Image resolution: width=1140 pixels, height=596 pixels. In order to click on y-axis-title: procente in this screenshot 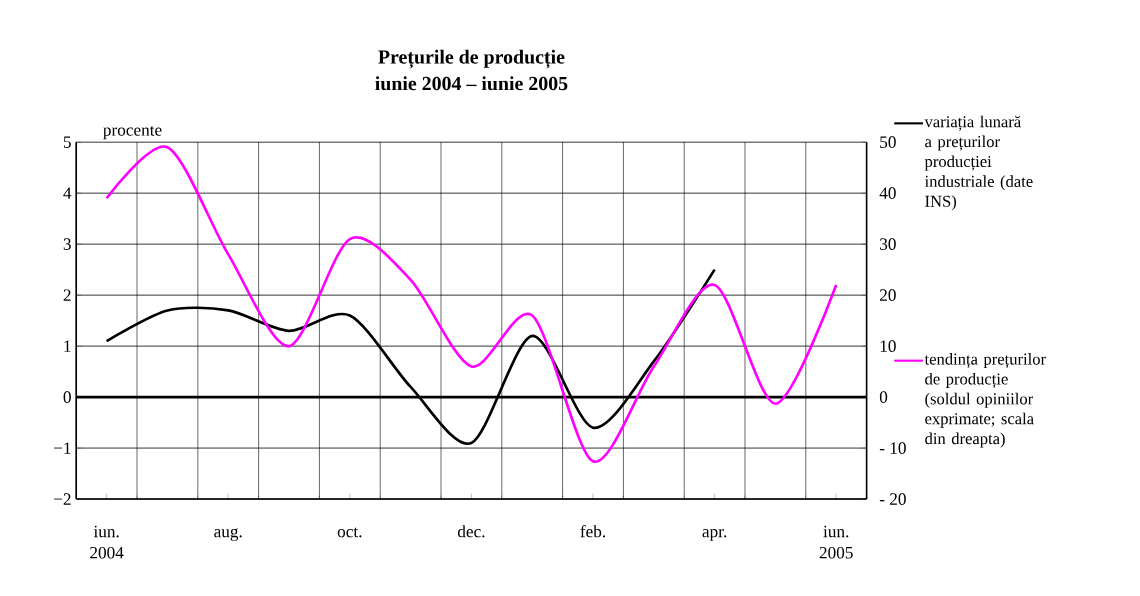, I will do `click(132, 133)`.